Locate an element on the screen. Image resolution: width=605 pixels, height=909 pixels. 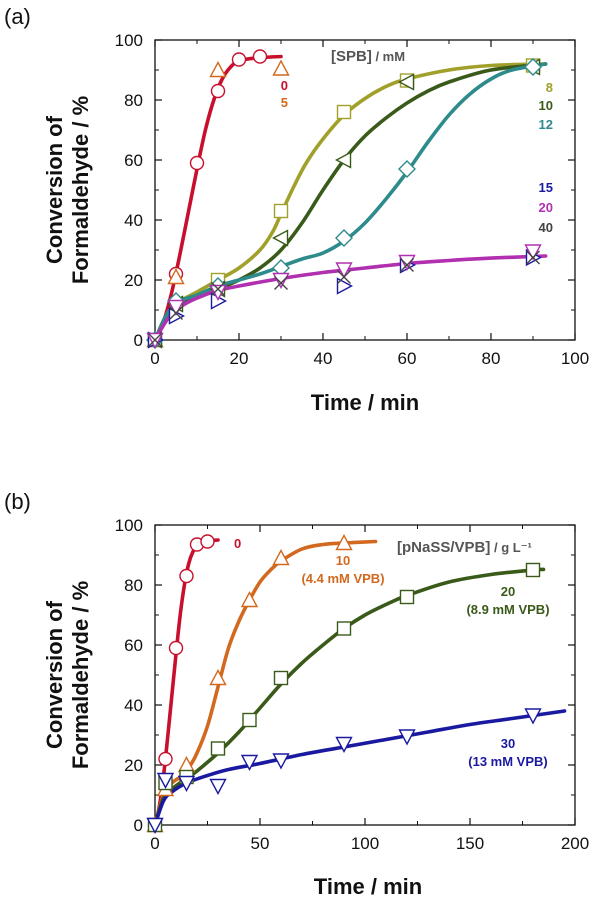
panel-b-ytick-label: 100 is located at coordinates (129, 525).